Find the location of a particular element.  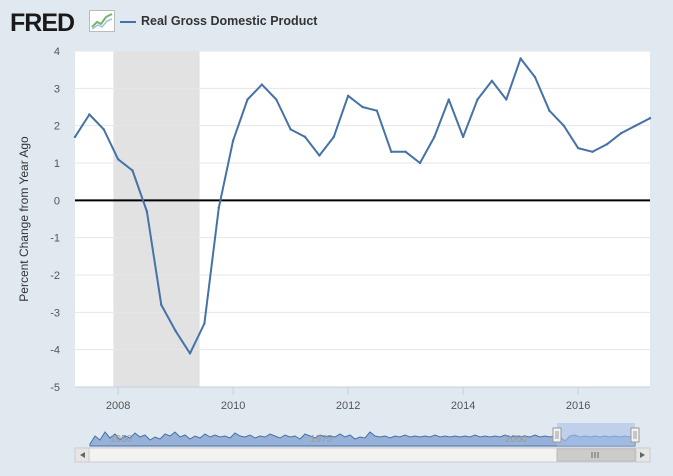

navigator-right-handle is located at coordinates (635, 435).